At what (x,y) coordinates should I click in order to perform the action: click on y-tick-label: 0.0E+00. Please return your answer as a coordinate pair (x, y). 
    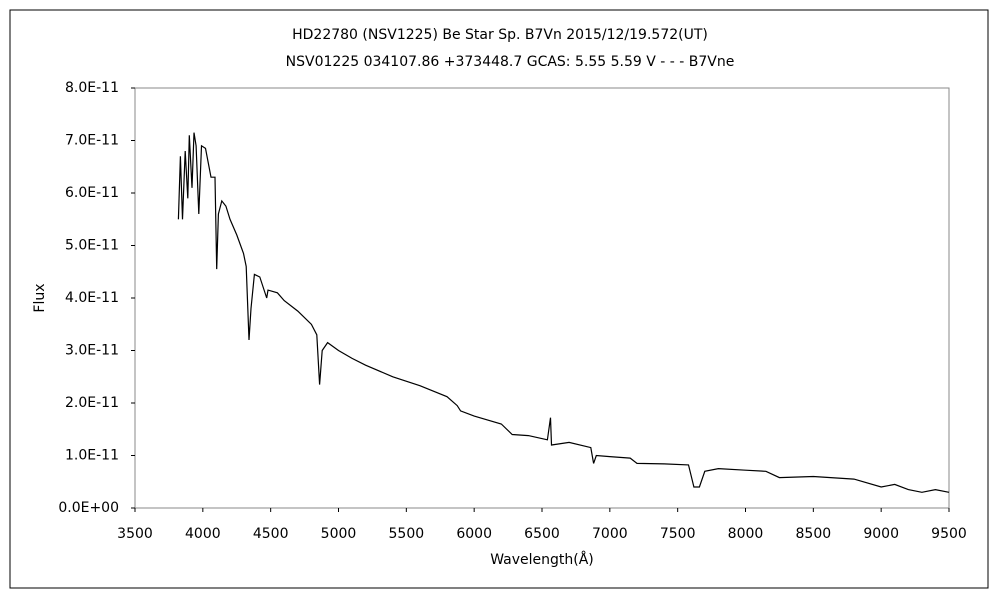
    Looking at the image, I should click on (88, 508).